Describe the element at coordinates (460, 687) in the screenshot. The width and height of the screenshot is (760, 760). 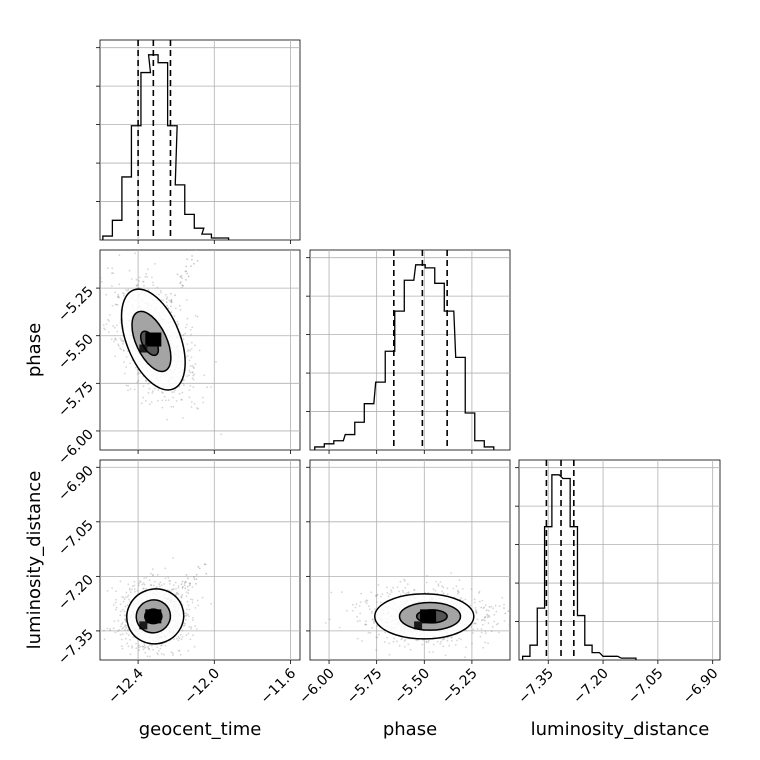
I see `x-tick-label: −5.25` at that location.